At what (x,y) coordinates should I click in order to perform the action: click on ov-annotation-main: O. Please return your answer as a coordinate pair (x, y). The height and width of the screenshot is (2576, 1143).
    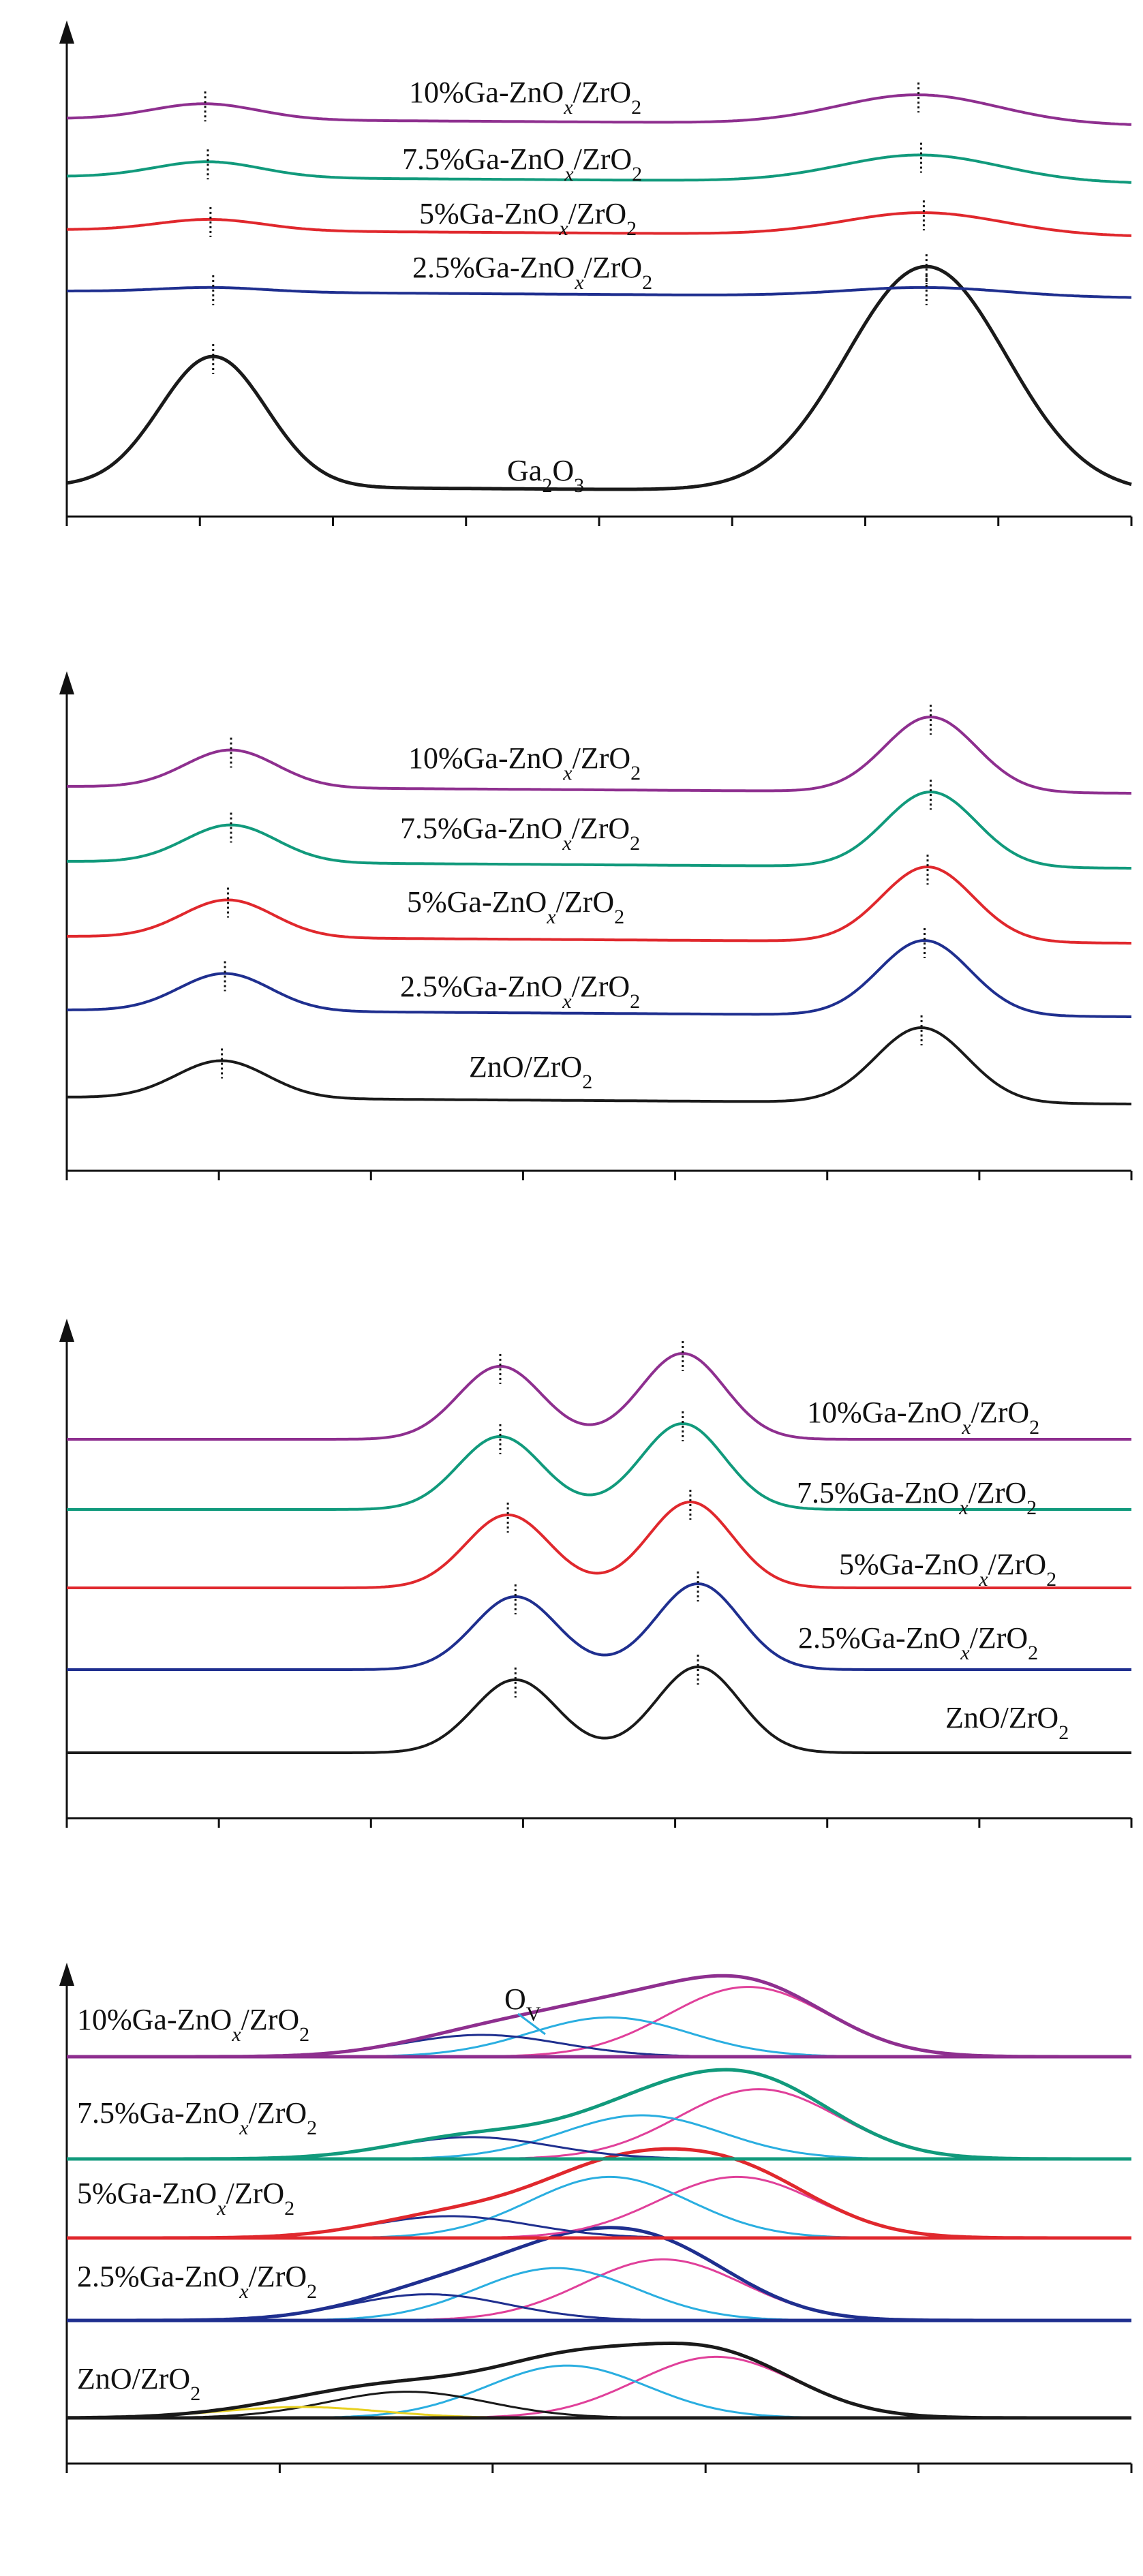
    Looking at the image, I should click on (515, 1999).